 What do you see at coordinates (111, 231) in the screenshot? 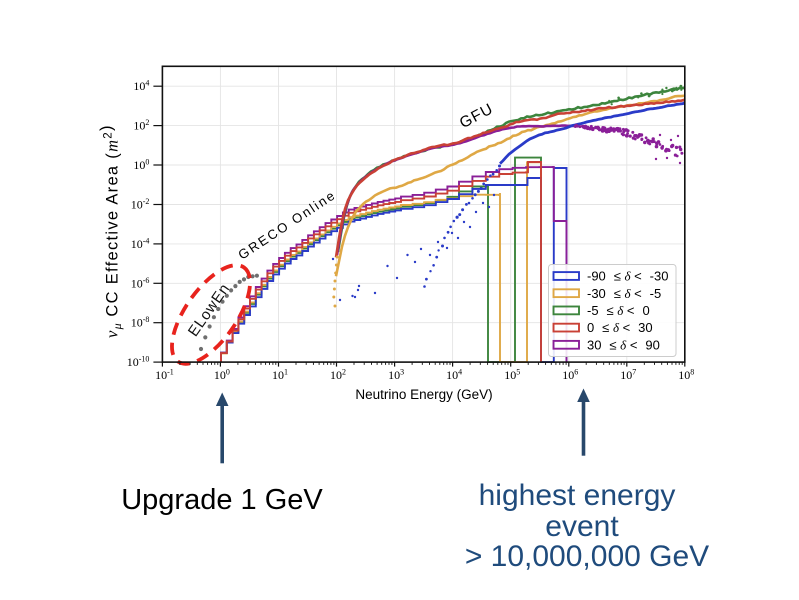
I see `svg-text: νμ CC Effective Area (m2)` at bounding box center [111, 231].